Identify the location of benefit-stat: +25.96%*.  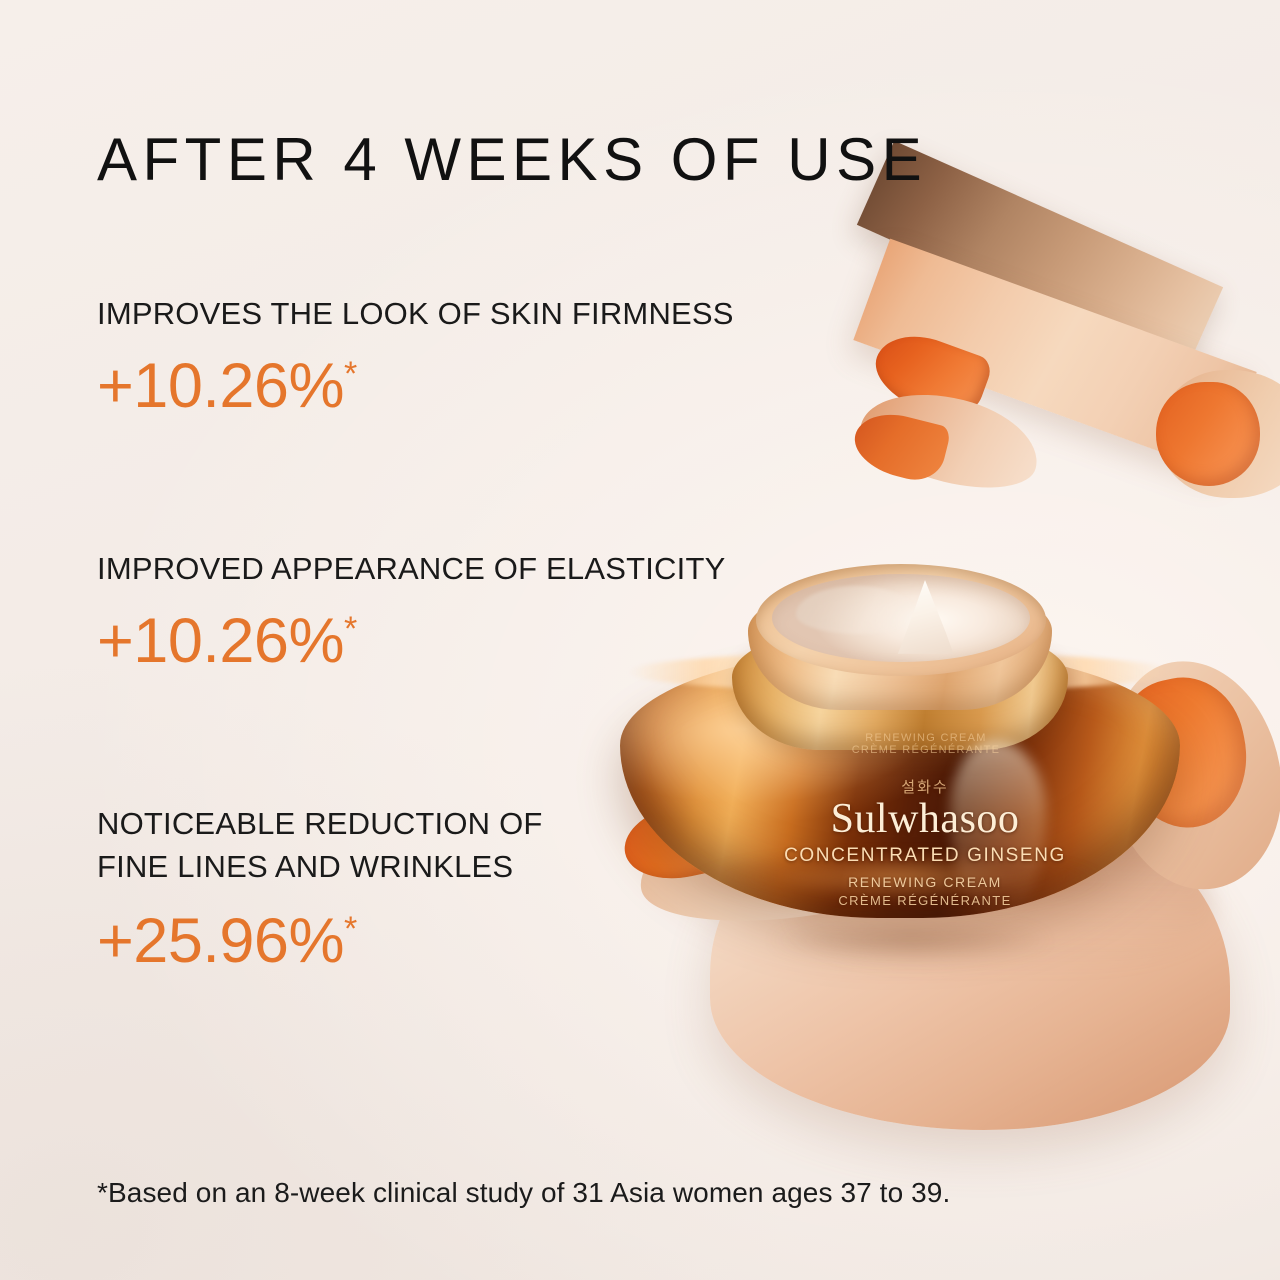
(320, 941).